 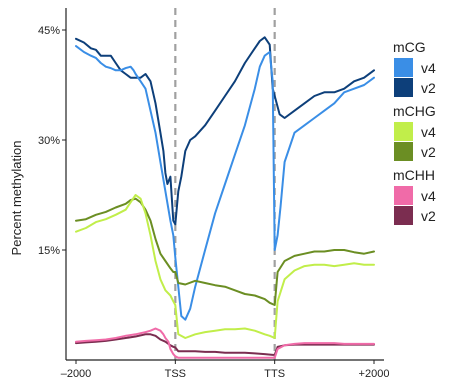 I want to click on x-tick-label: TSS, so click(x=175, y=374).